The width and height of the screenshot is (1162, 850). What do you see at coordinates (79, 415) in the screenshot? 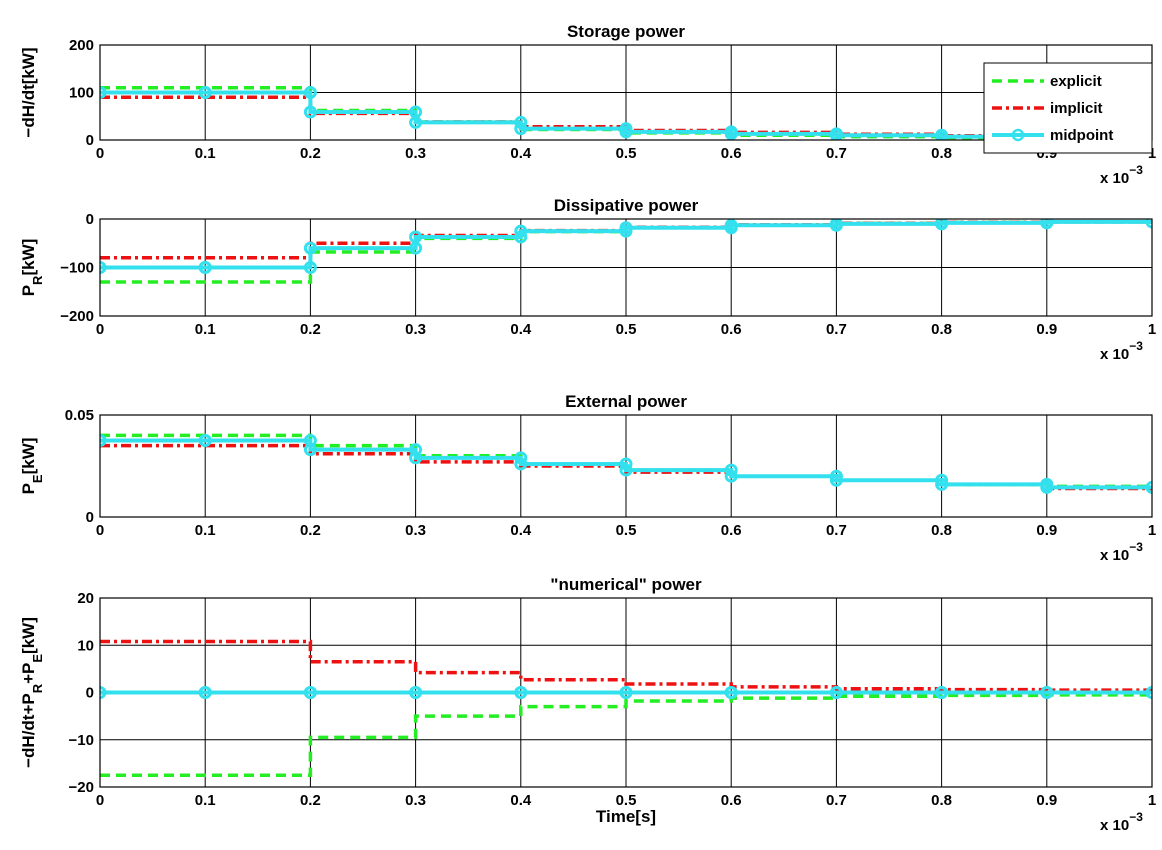
I see `y-tick-label: 0.05` at bounding box center [79, 415].